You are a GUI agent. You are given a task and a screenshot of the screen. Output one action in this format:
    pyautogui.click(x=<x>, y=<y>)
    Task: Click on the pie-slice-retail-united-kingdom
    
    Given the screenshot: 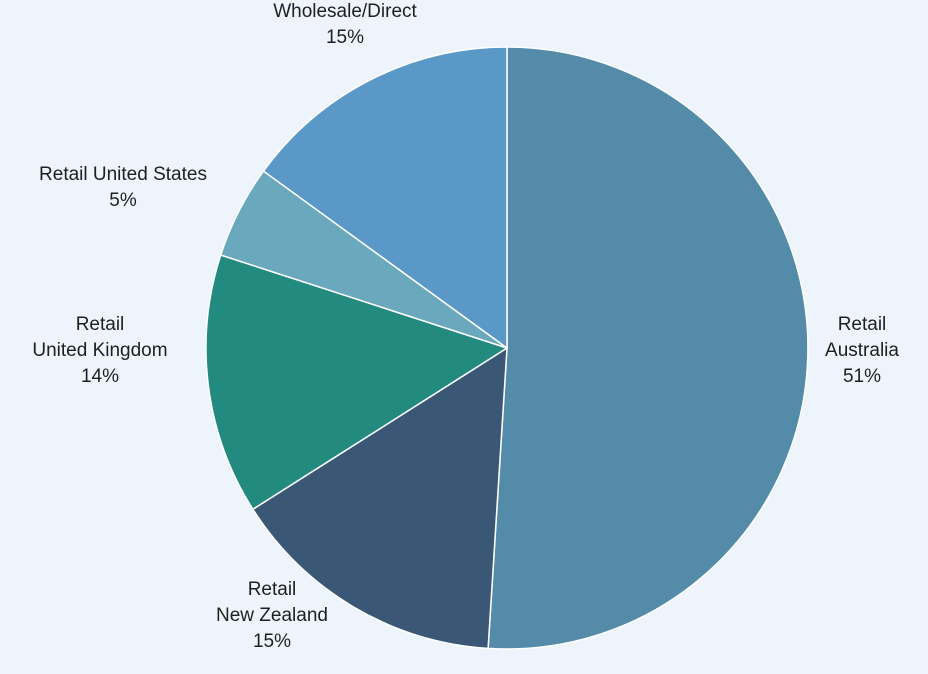 What is the action you would take?
    pyautogui.click(x=356, y=382)
    